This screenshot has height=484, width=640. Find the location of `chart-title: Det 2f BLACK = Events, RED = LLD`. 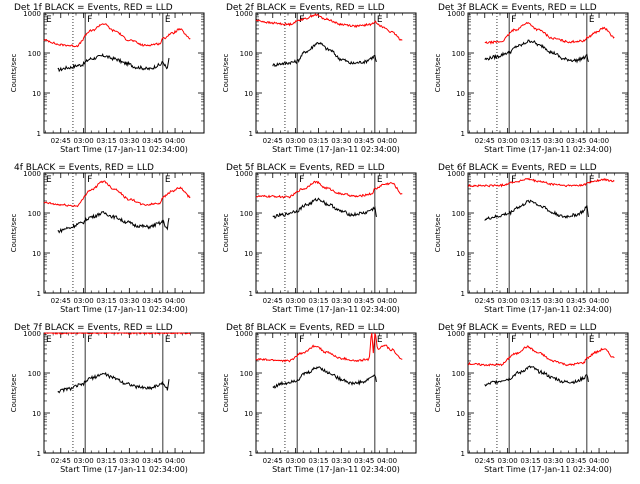

chart-title: Det 2f BLACK = Events, RED = LLD is located at coordinates (305, 8).